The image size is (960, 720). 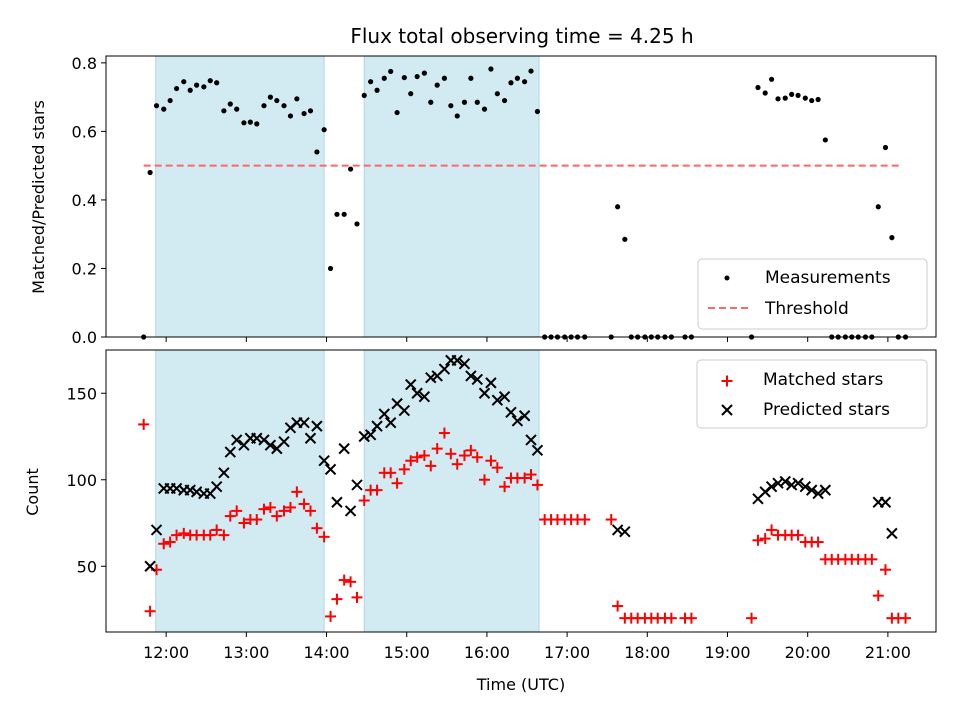 I want to click on bottom-y-ticks: 50 100 150, so click(x=86, y=480).